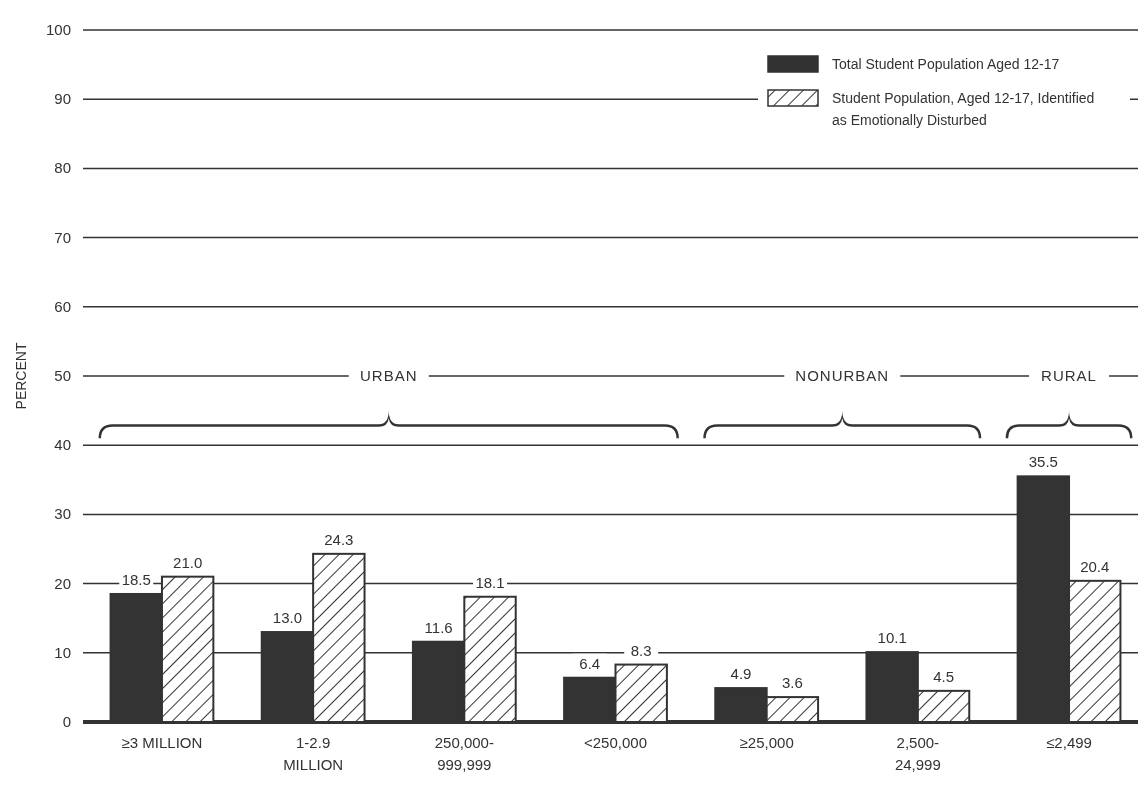 This screenshot has height=799, width=1147. Describe the element at coordinates (1069, 742) in the screenshot. I see `x-tick-label: ≤2,499` at that location.